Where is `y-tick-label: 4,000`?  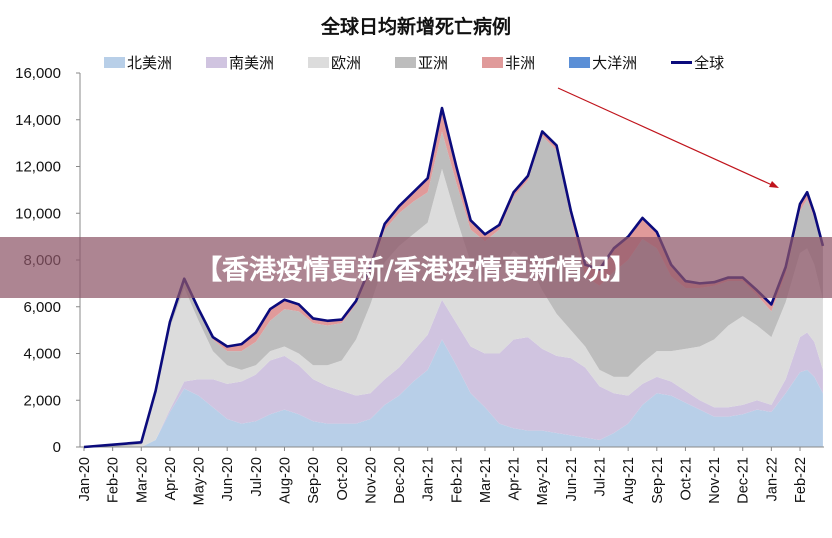
y-tick-label: 4,000 is located at coordinates (42, 354).